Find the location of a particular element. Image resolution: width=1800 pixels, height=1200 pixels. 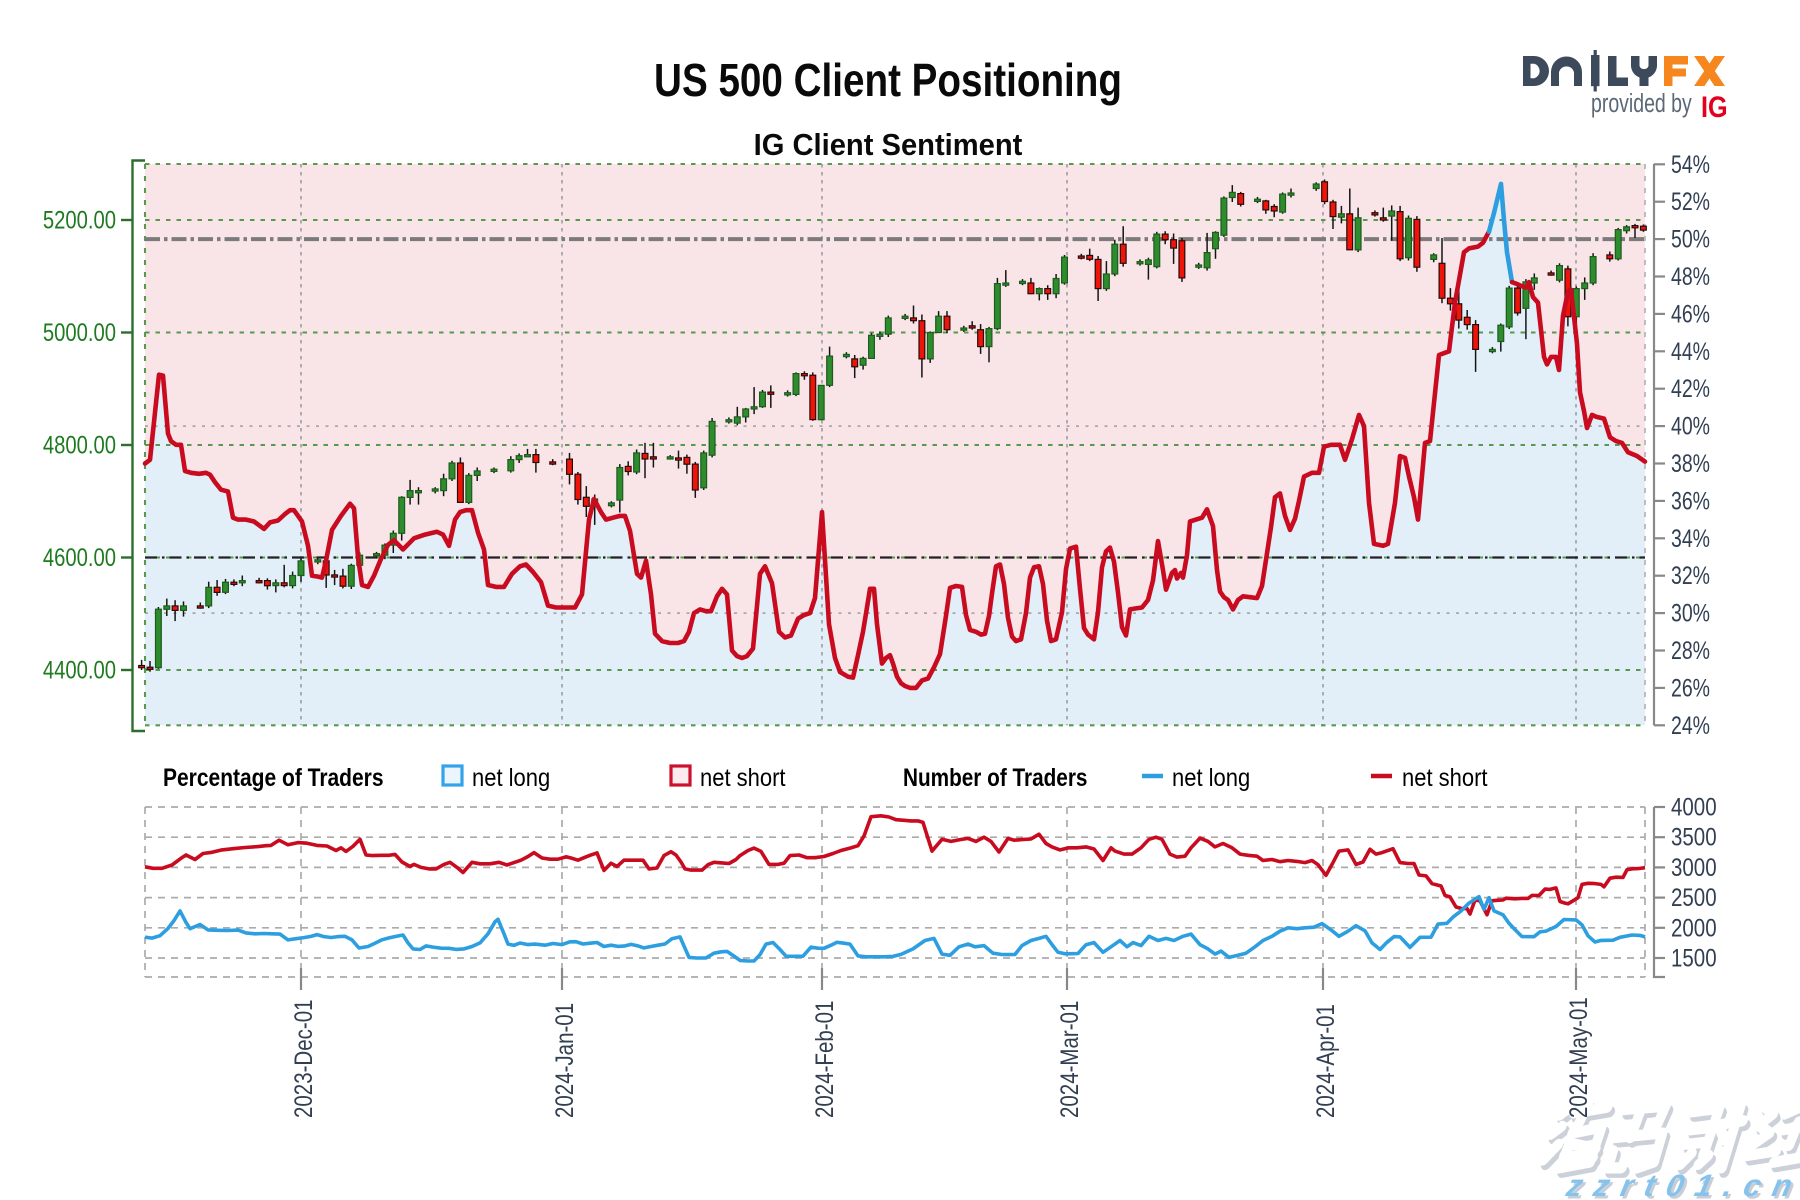

svg-text: Number of Traders is located at coordinates (995, 777).